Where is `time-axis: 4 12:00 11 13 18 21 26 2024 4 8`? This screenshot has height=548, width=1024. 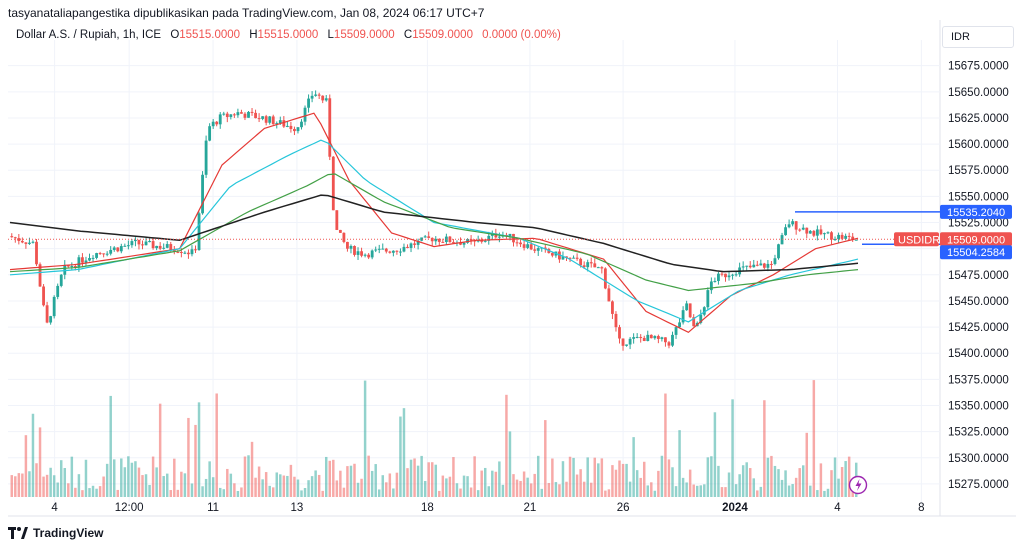 time-axis: 4 12:00 11 13 18 21 26 2024 4 8 is located at coordinates (487, 508).